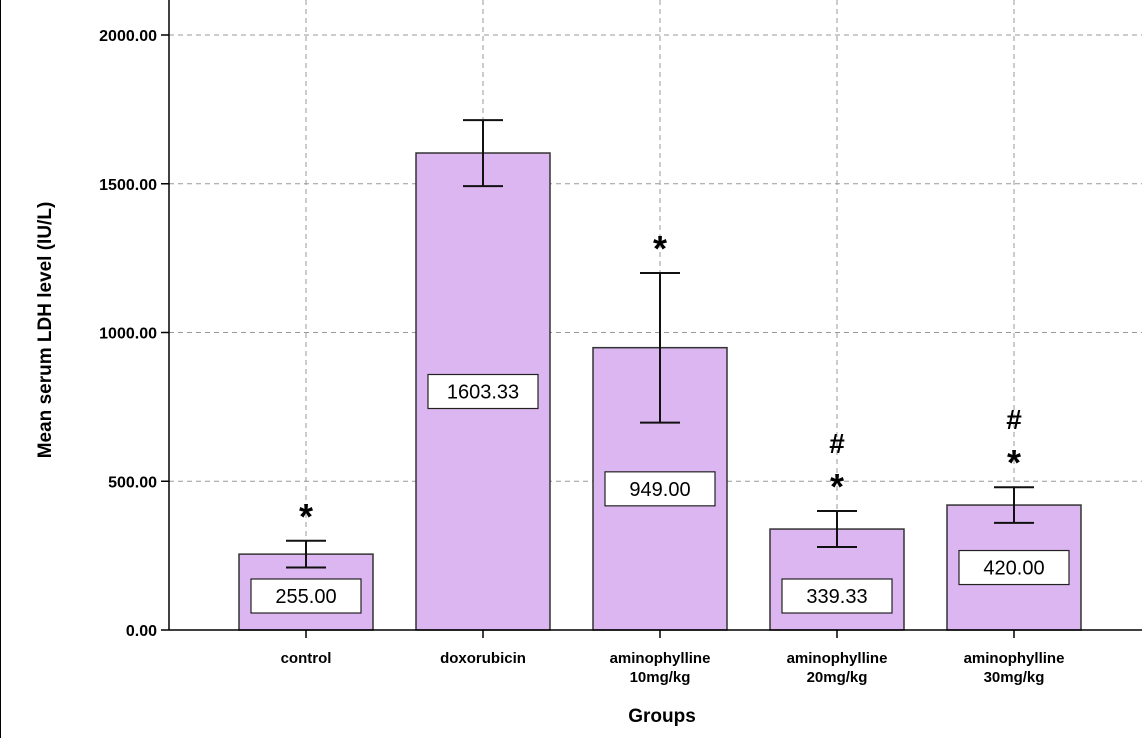  Describe the element at coordinates (660, 677) in the screenshot. I see `x-tick-label: 10mg/kg` at that location.